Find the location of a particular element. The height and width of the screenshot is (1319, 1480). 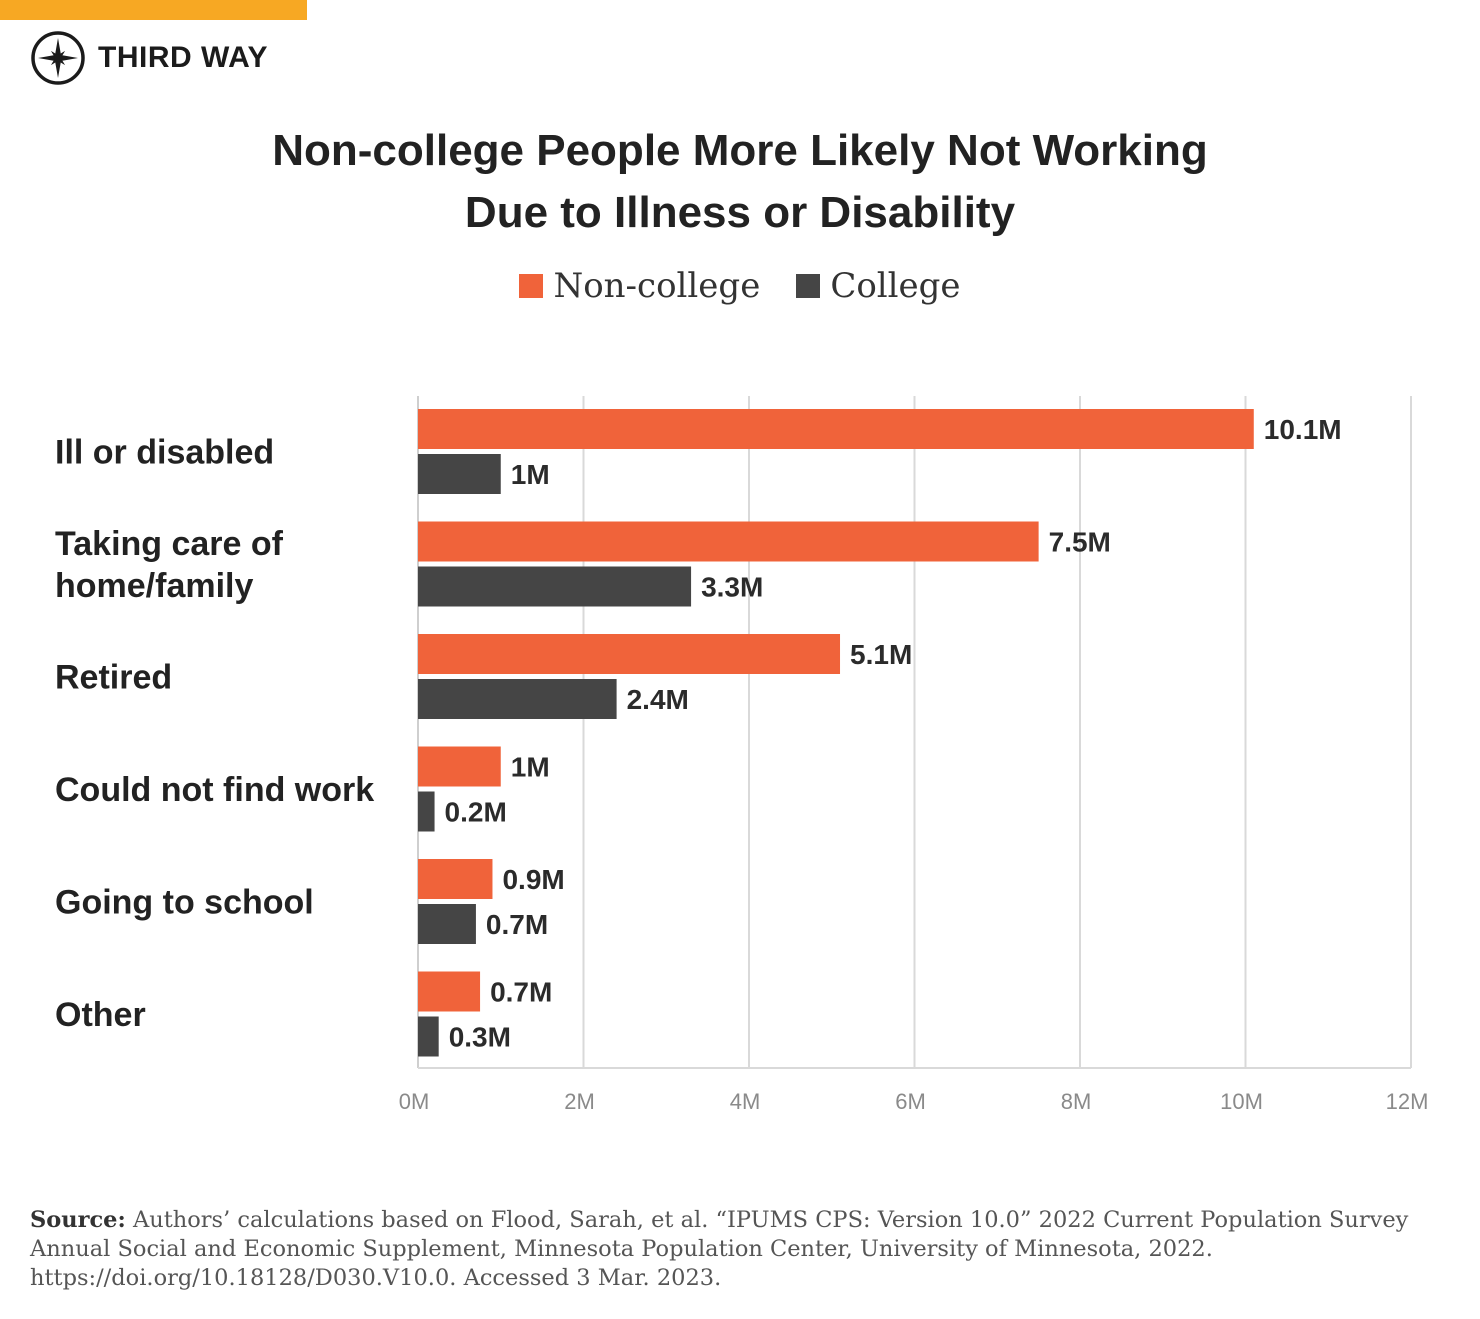

x-tick-label: 12M is located at coordinates (1407, 1101).